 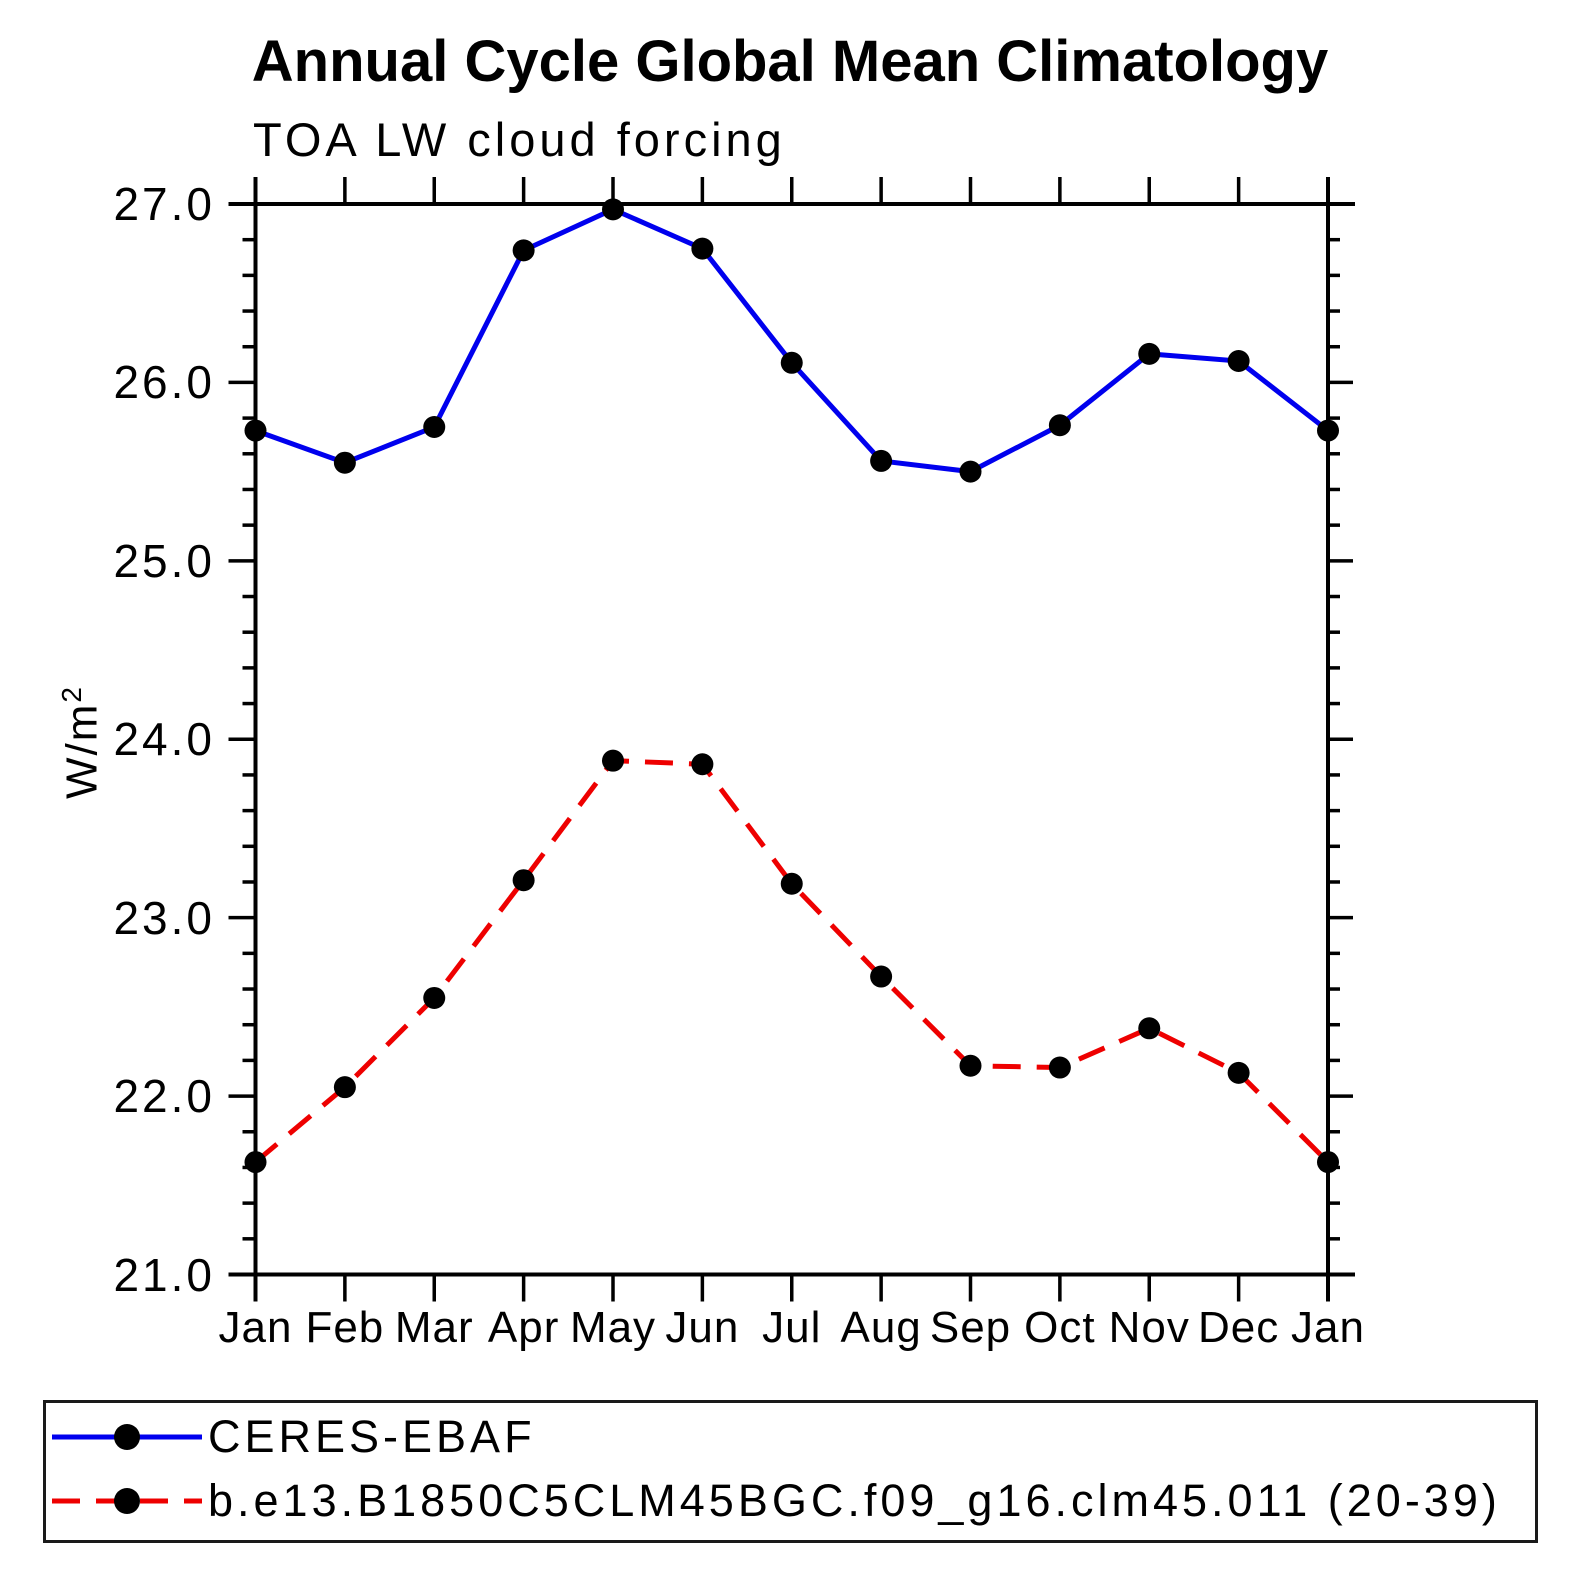 I want to click on x-tick-label-2: Mar, so click(x=434, y=1327).